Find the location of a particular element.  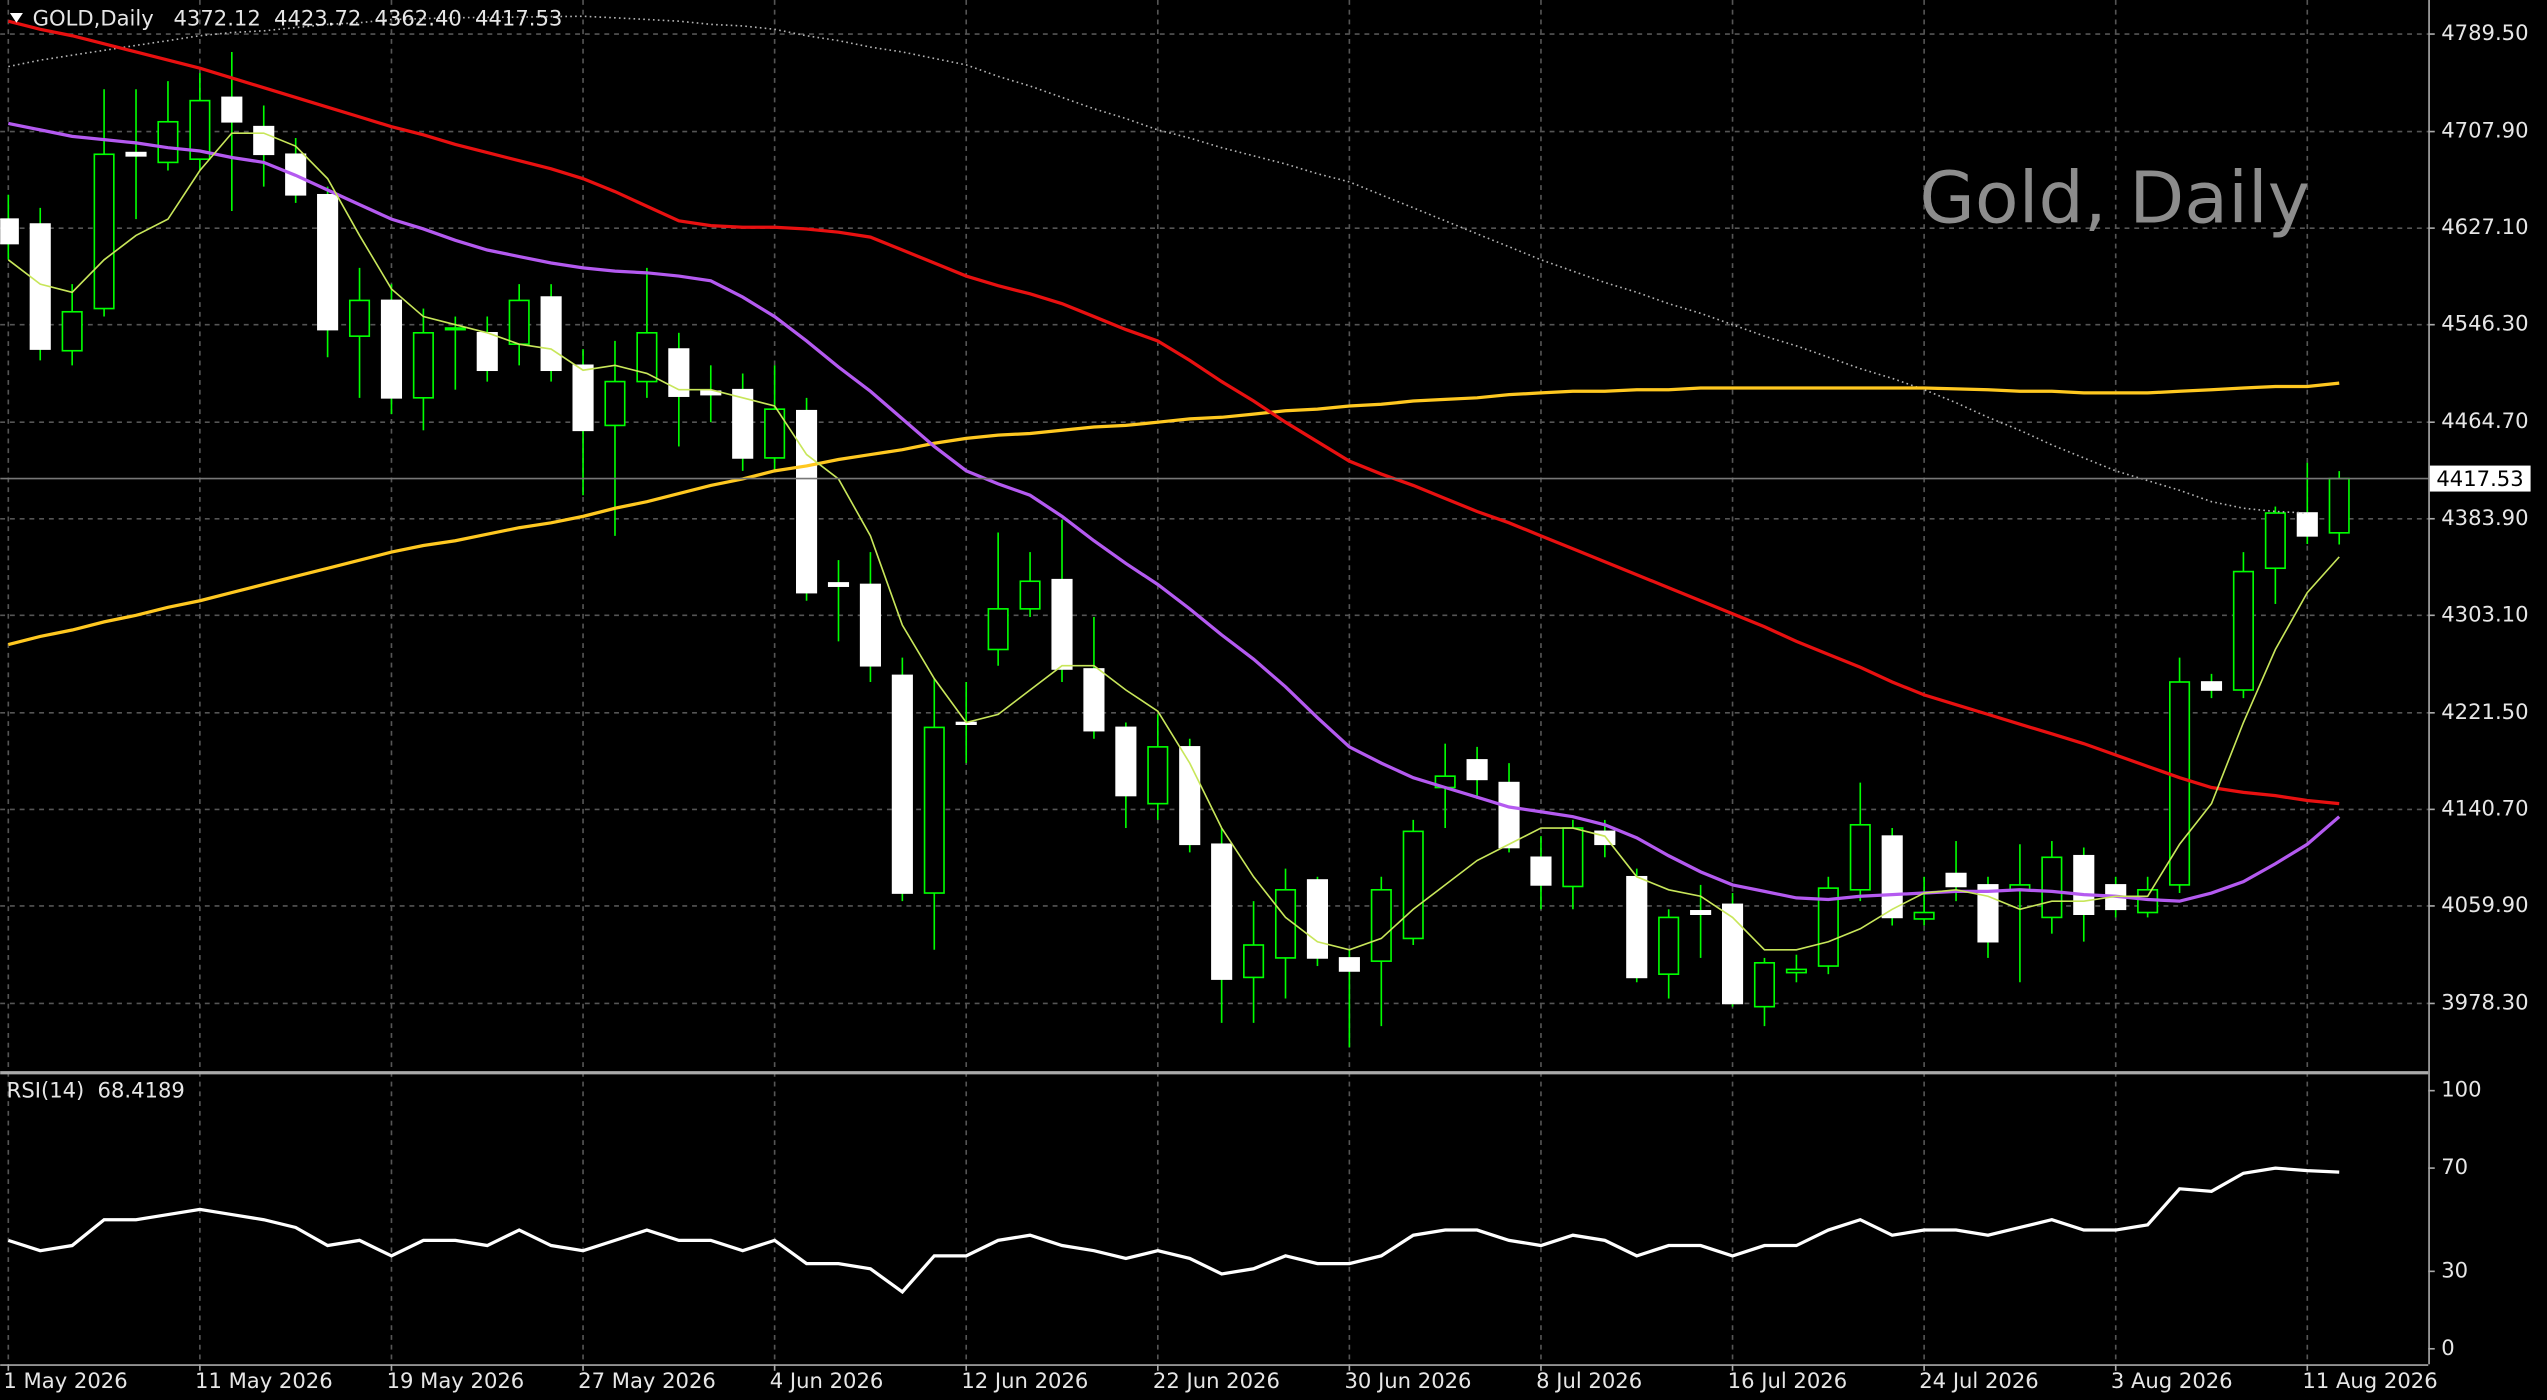

x-tick-label: 30 Jun 2026 is located at coordinates (1408, 1380).